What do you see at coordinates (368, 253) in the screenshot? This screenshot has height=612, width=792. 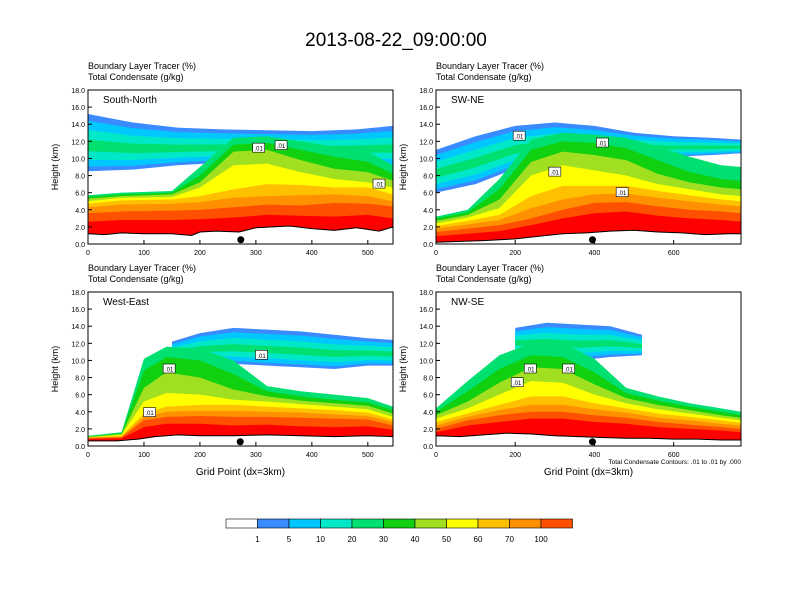 I see `x-tick-label: 500` at bounding box center [368, 253].